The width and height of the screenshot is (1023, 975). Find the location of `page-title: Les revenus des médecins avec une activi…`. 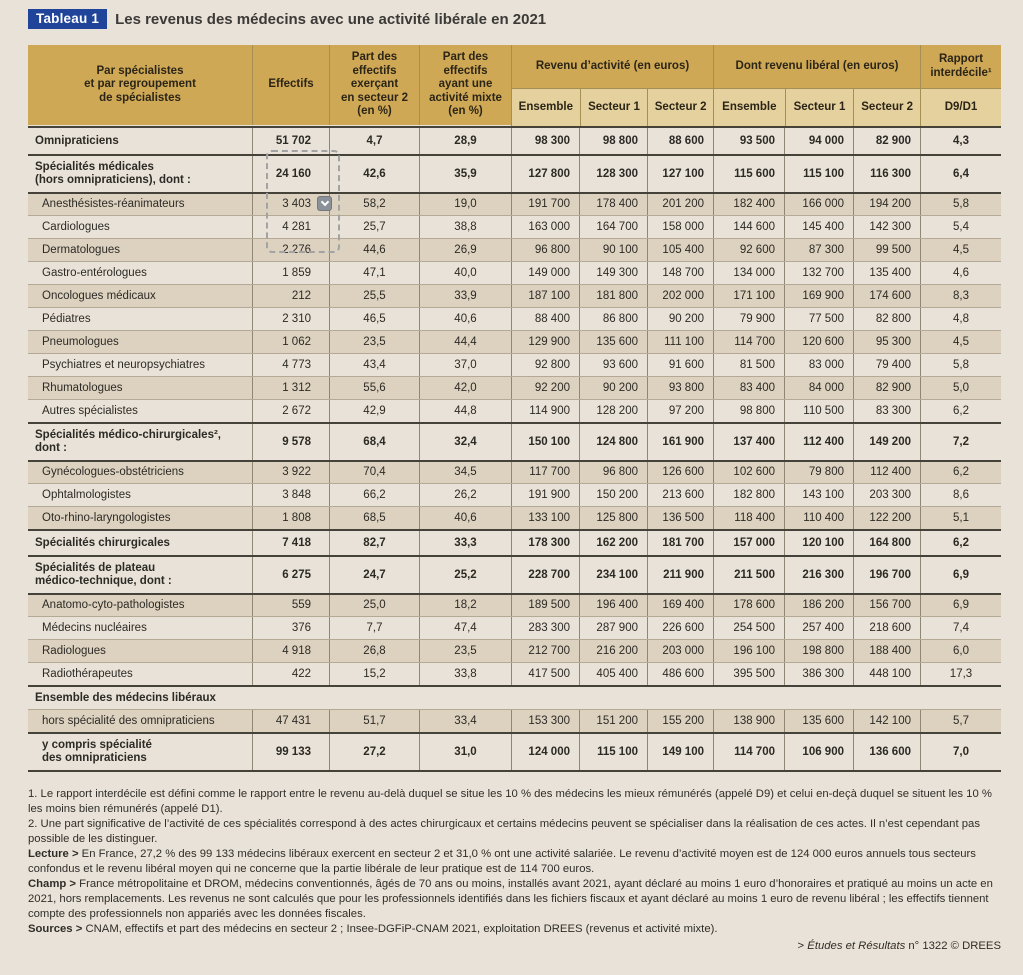

page-title: Les revenus des médecins avec une activi… is located at coordinates (331, 19).